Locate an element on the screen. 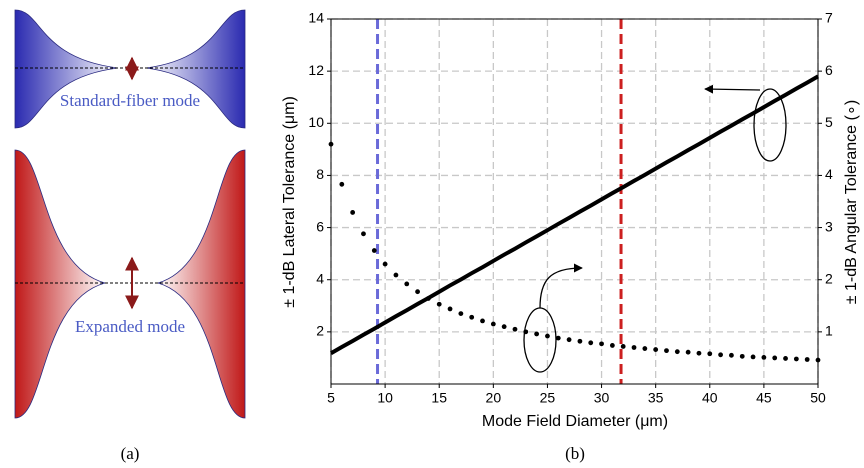 This screenshot has height=468, width=864. y-tick-label: 6 is located at coordinates (320, 226).